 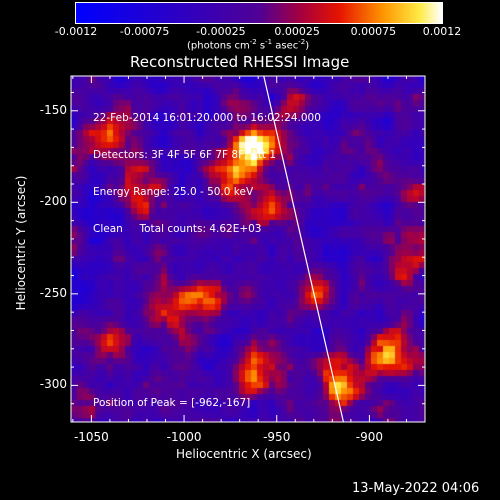 What do you see at coordinates (53, 109) in the screenshot?
I see `y-tick-label: -150` at bounding box center [53, 109].